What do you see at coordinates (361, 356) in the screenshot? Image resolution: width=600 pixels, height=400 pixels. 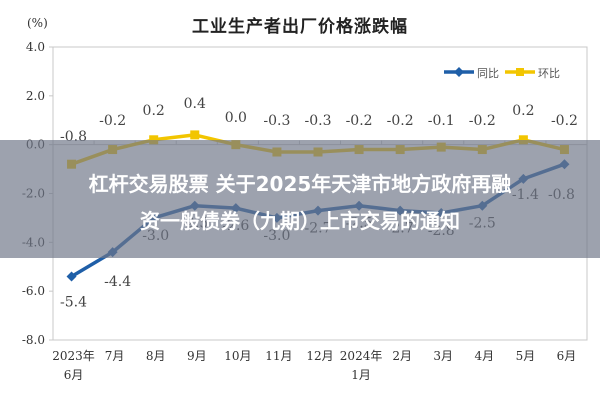 I see `x-tick-label: 2024年` at bounding box center [361, 356].